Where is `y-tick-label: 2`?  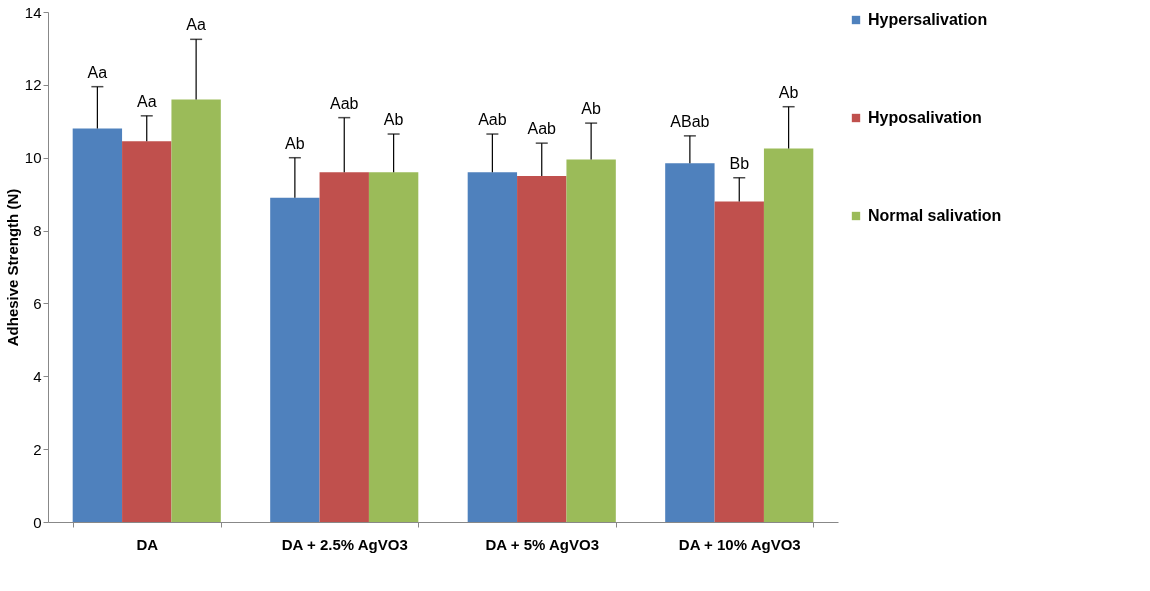
y-tick-label: 2 is located at coordinates (37, 449).